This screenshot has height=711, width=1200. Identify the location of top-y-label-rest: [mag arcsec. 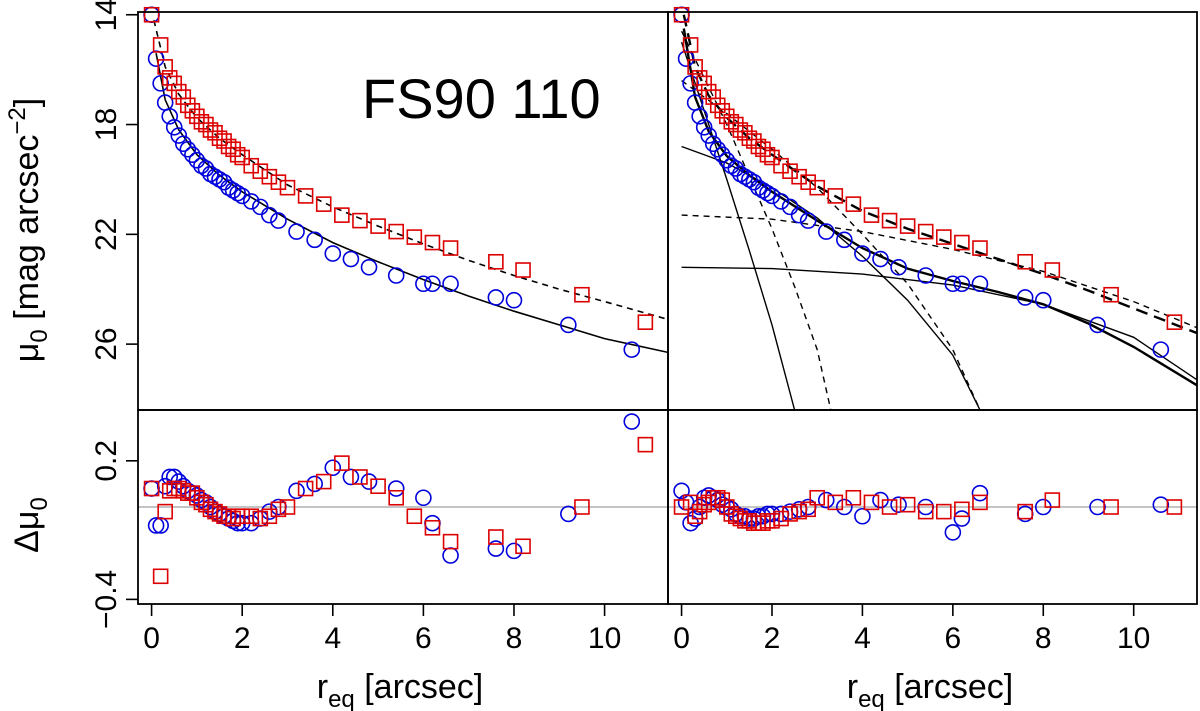
(27, 232).